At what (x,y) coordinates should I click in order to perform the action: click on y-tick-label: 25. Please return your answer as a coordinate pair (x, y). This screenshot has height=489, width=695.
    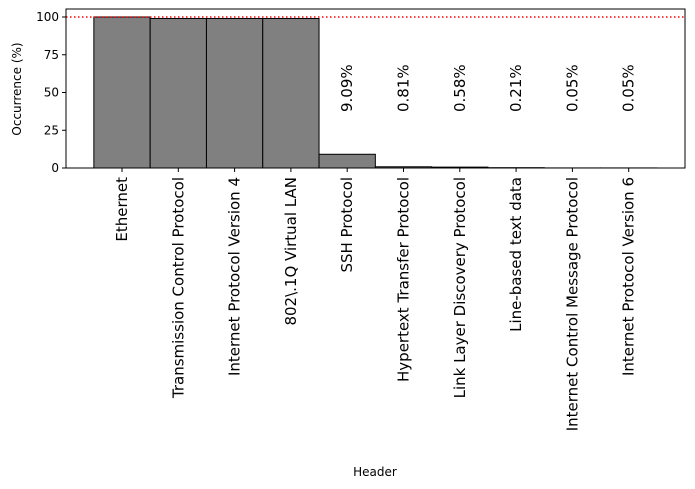
    Looking at the image, I should click on (51, 130).